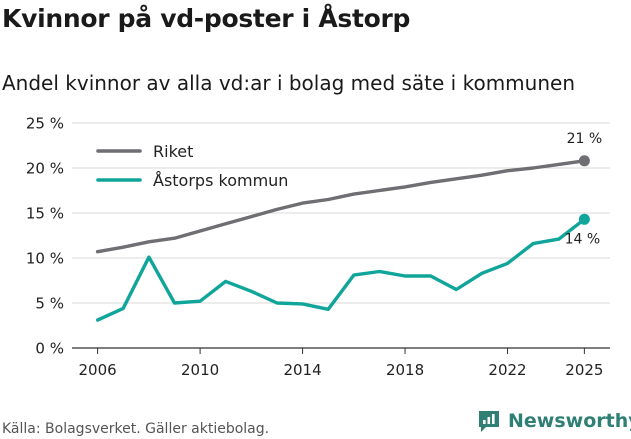 The width and height of the screenshot is (631, 439). Describe the element at coordinates (98, 370) in the screenshot. I see `x-tick-label: 2006` at that location.